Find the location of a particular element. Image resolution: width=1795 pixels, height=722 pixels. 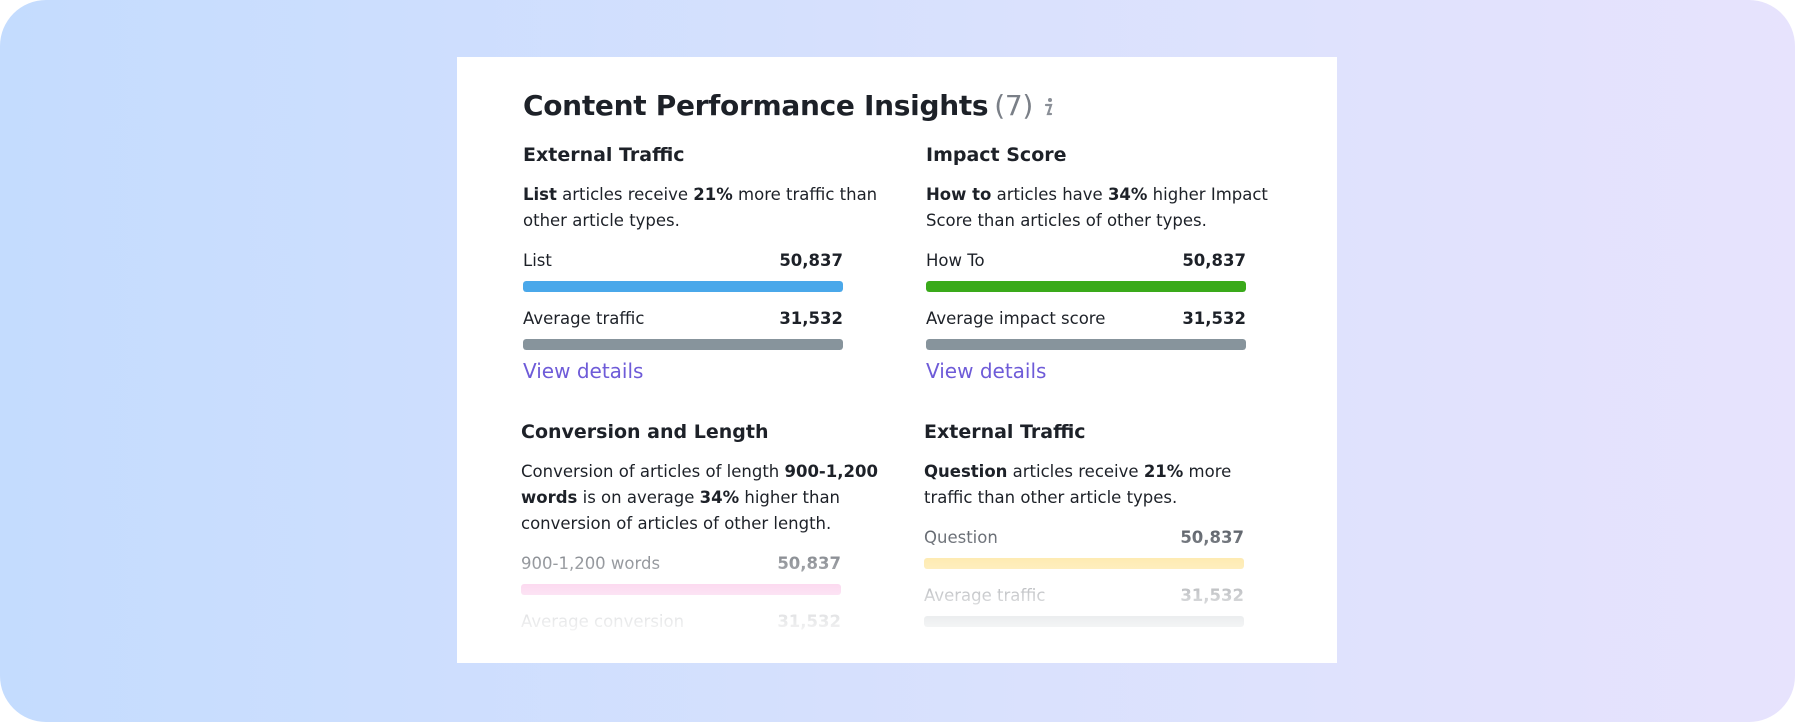

metric-header: Average conversion 31,532 is located at coordinates (681, 622).